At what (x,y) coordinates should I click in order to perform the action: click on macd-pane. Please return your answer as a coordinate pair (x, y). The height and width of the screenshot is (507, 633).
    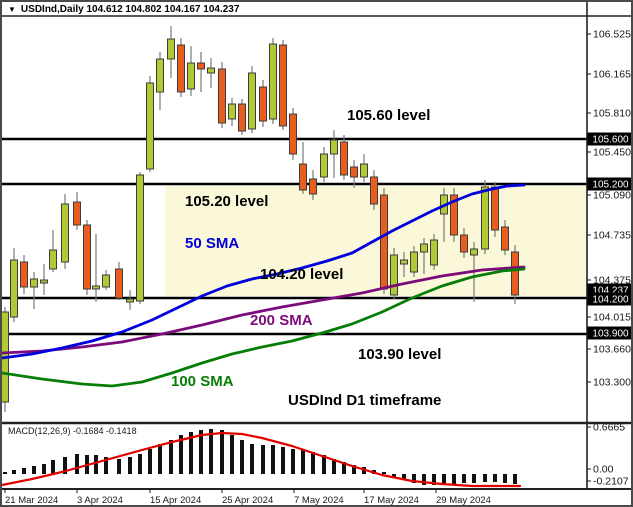
    Looking at the image, I should click on (262, 458).